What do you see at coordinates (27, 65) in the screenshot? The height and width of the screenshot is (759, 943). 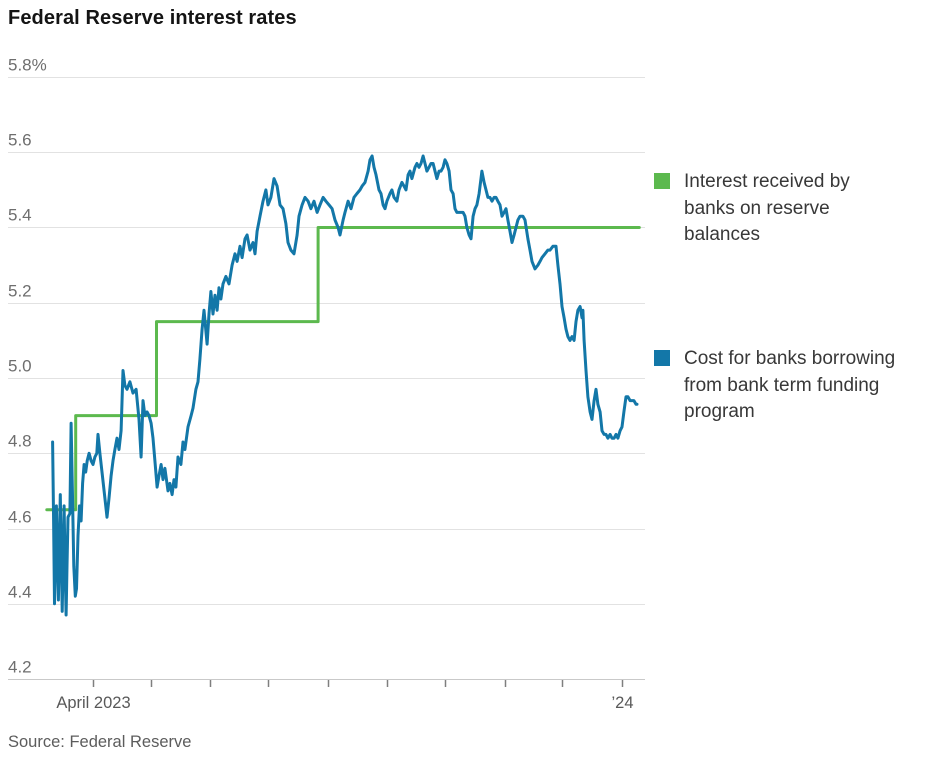 I see `y-tick-label: 5.8%` at bounding box center [27, 65].